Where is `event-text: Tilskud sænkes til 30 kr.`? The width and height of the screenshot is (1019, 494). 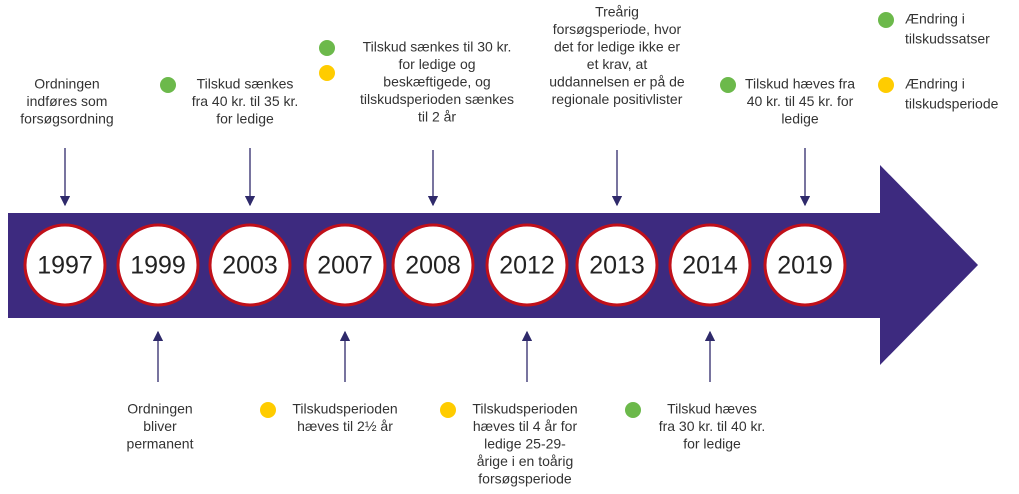
event-text: Tilskud sænkes til 30 kr. is located at coordinates (437, 47).